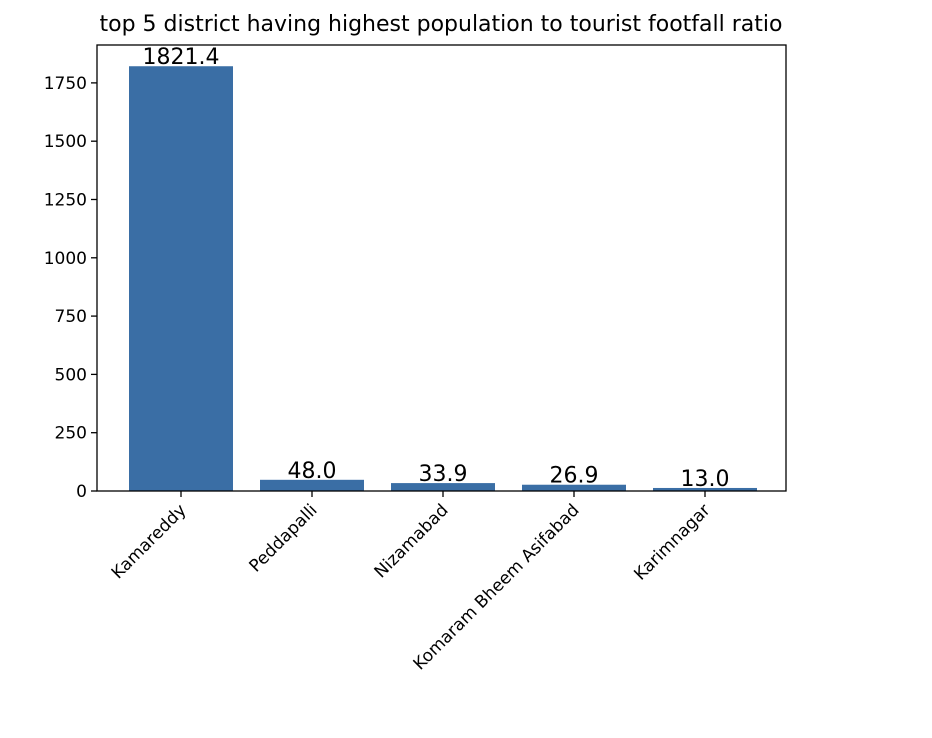  Describe the element at coordinates (284, 538) in the screenshot. I see `x-tick-label: Peddapalli` at that location.